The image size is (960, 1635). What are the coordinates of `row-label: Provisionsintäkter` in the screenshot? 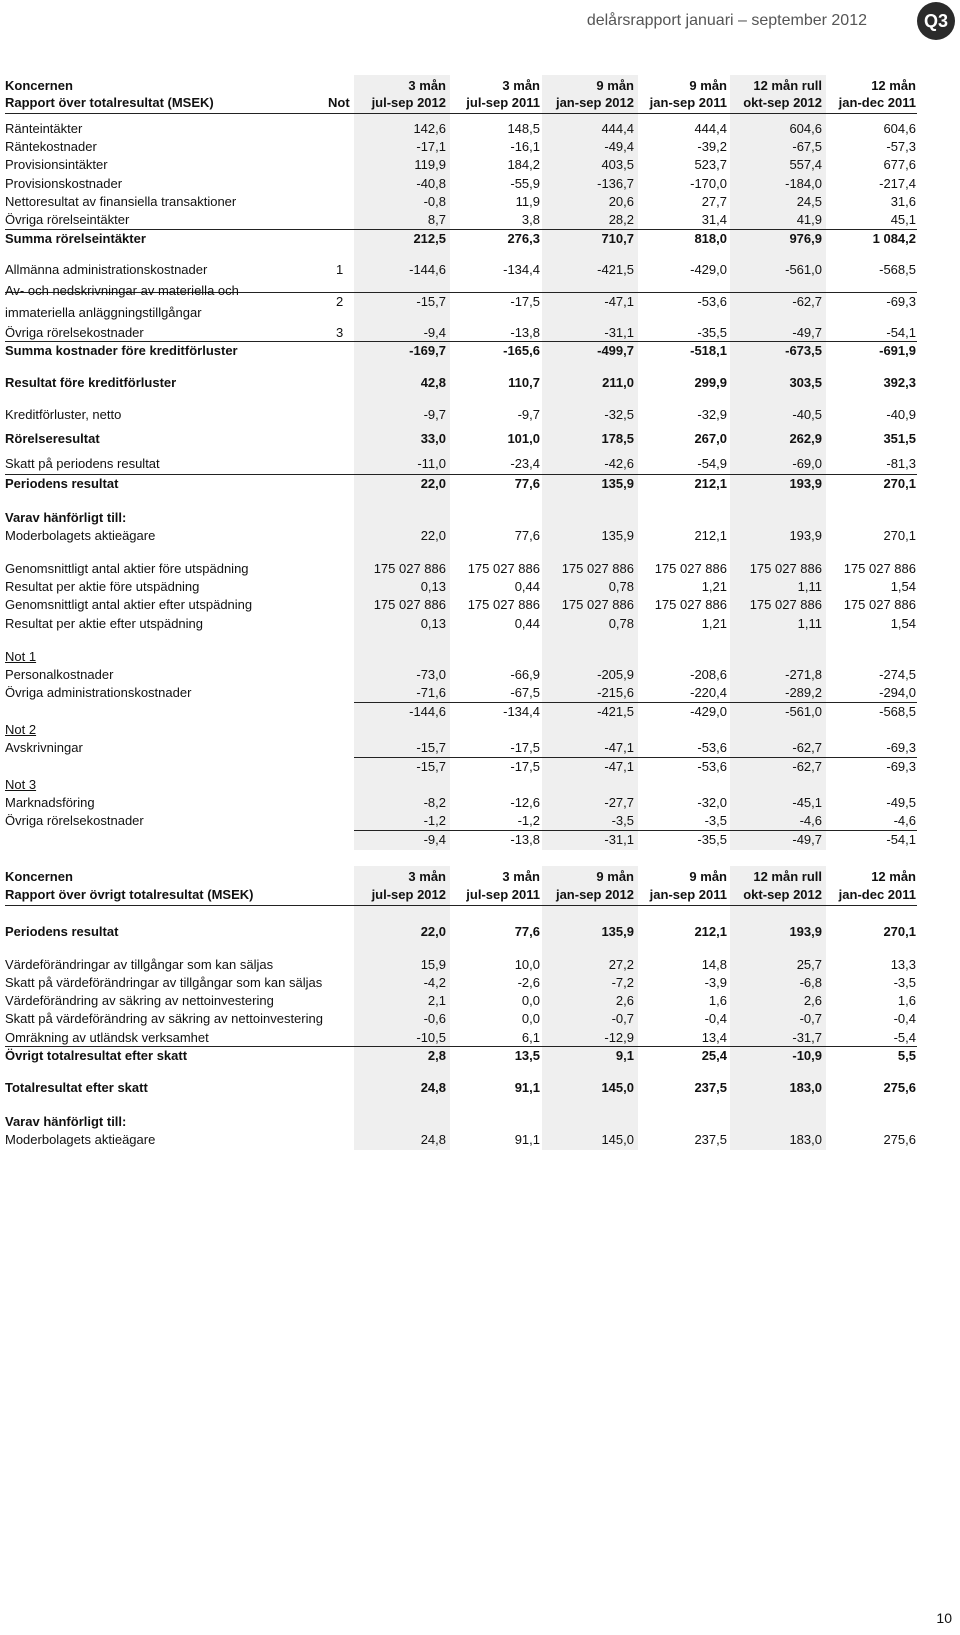 It's located at (56, 164).